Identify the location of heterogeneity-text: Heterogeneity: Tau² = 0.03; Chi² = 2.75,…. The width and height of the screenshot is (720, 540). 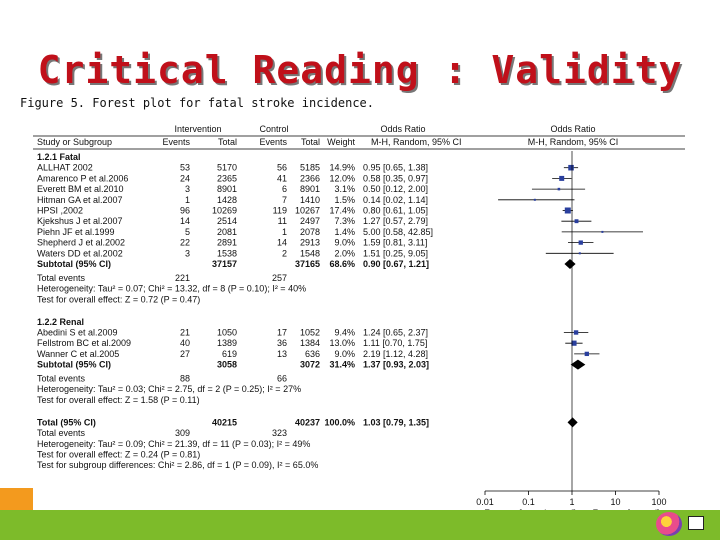
(169, 389).